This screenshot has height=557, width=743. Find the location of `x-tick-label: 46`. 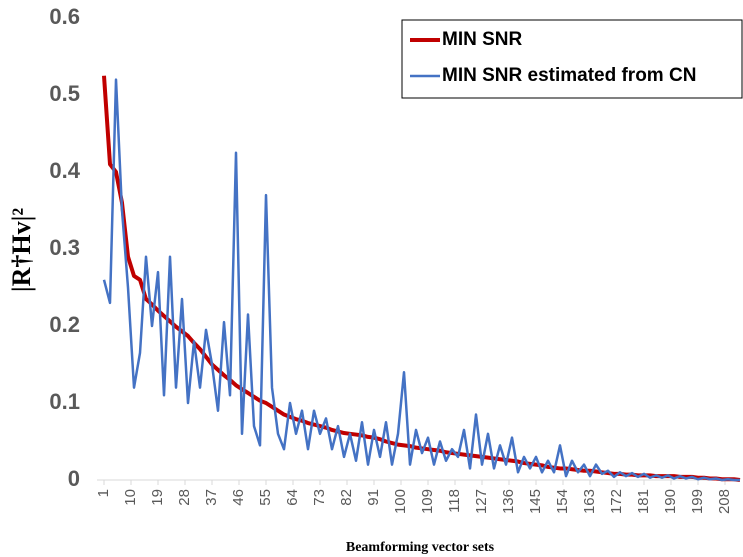

x-tick-label: 46 is located at coordinates (238, 497).